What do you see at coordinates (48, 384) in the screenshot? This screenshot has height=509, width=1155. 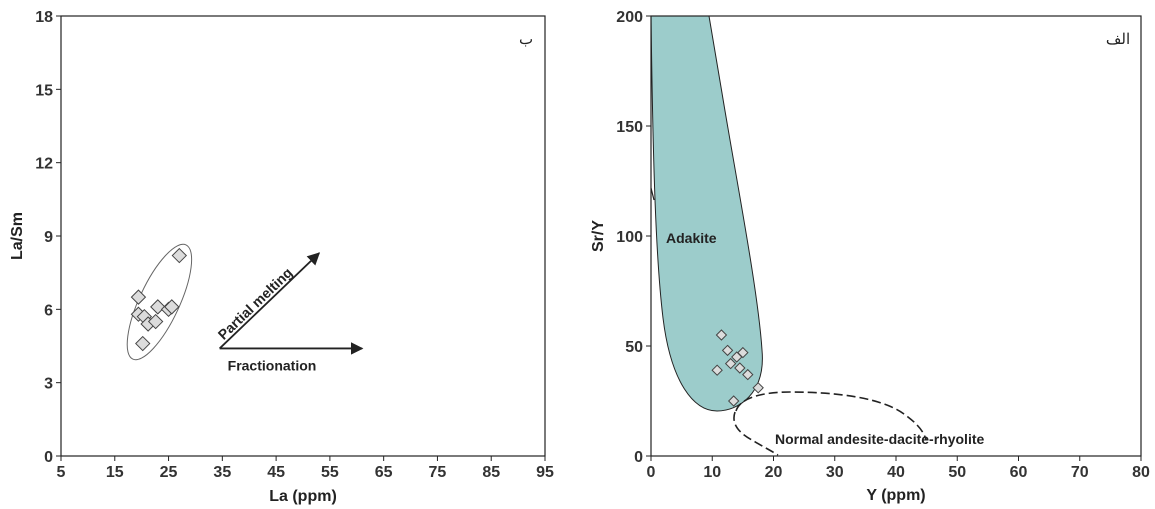 I see `left-y-tick-label: 3` at bounding box center [48, 384].